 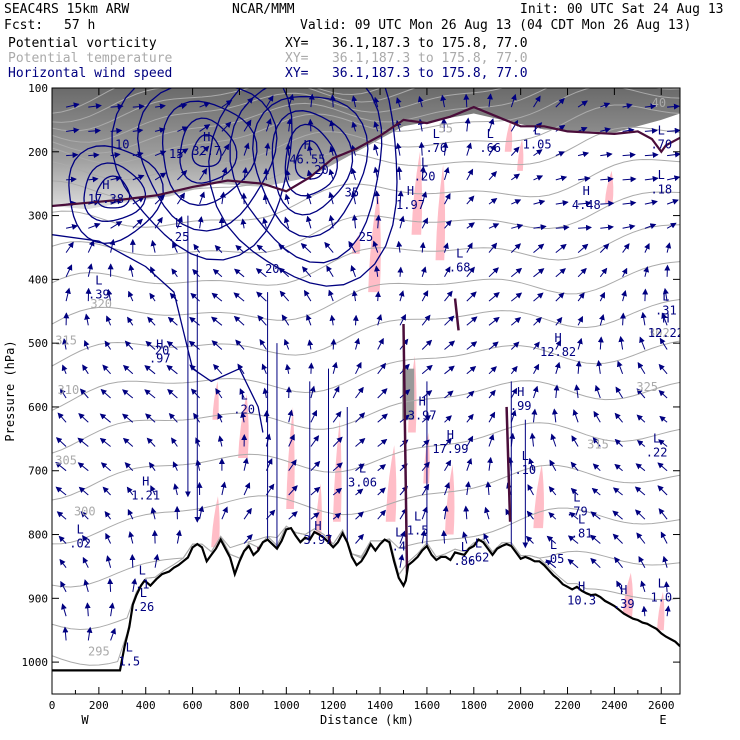 What do you see at coordinates (659, 333) in the screenshot?
I see `theta-contour-label: 302` at bounding box center [659, 333].